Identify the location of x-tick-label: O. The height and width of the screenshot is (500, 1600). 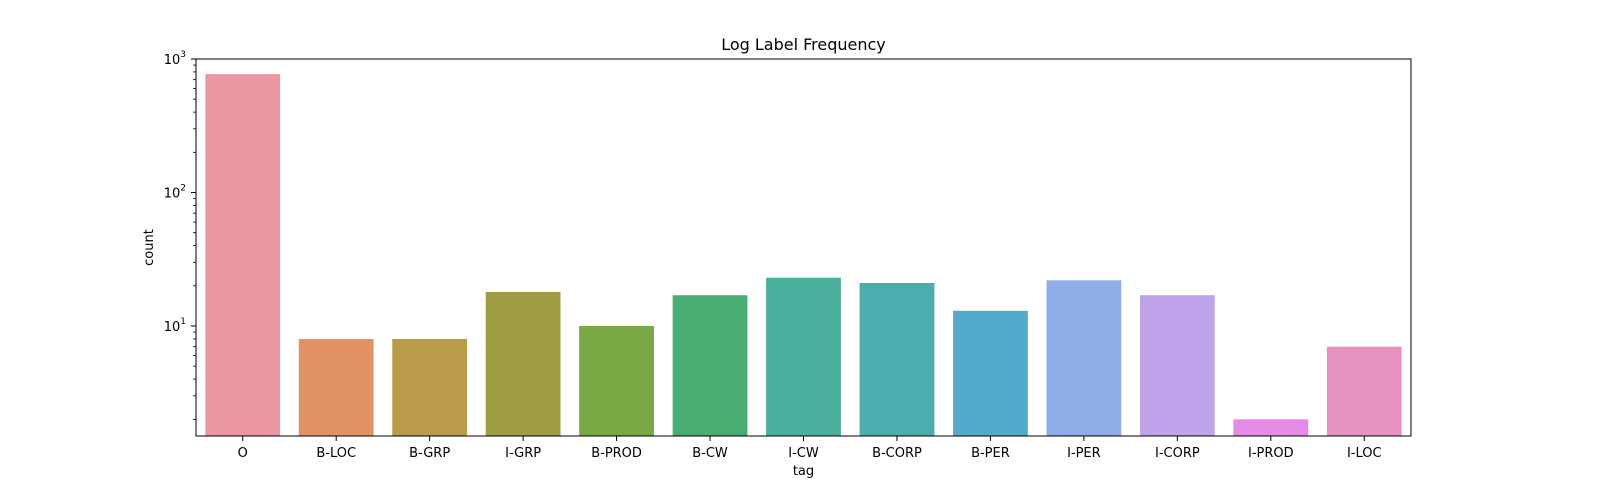
(243, 453).